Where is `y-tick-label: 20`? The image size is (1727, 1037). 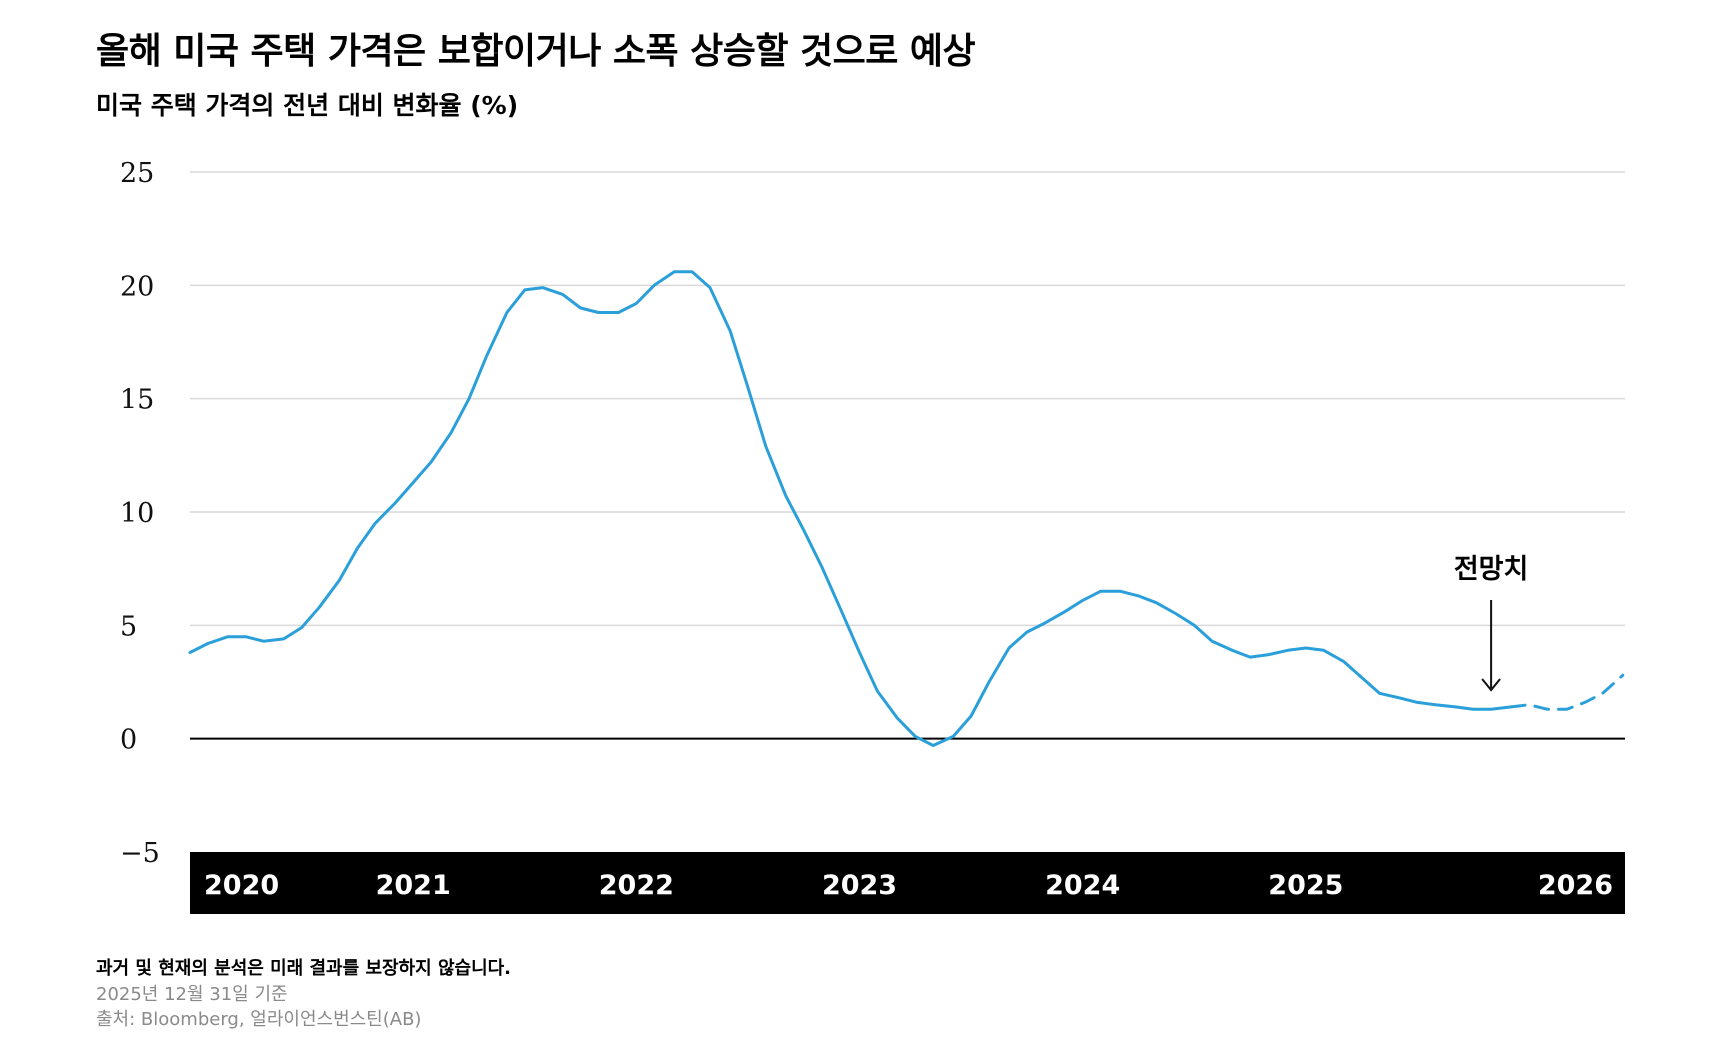
y-tick-label: 20 is located at coordinates (137, 286).